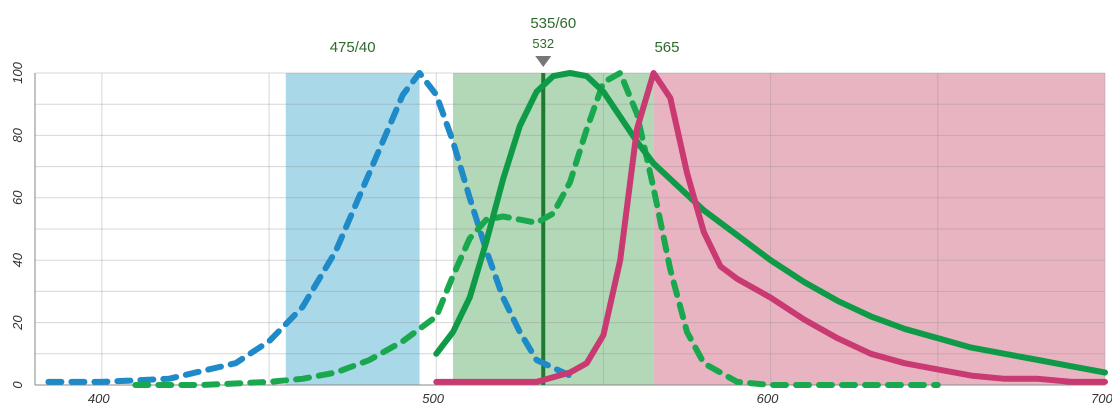  What do you see at coordinates (543, 43) in the screenshot?
I see `laser-label: 532` at bounding box center [543, 43].